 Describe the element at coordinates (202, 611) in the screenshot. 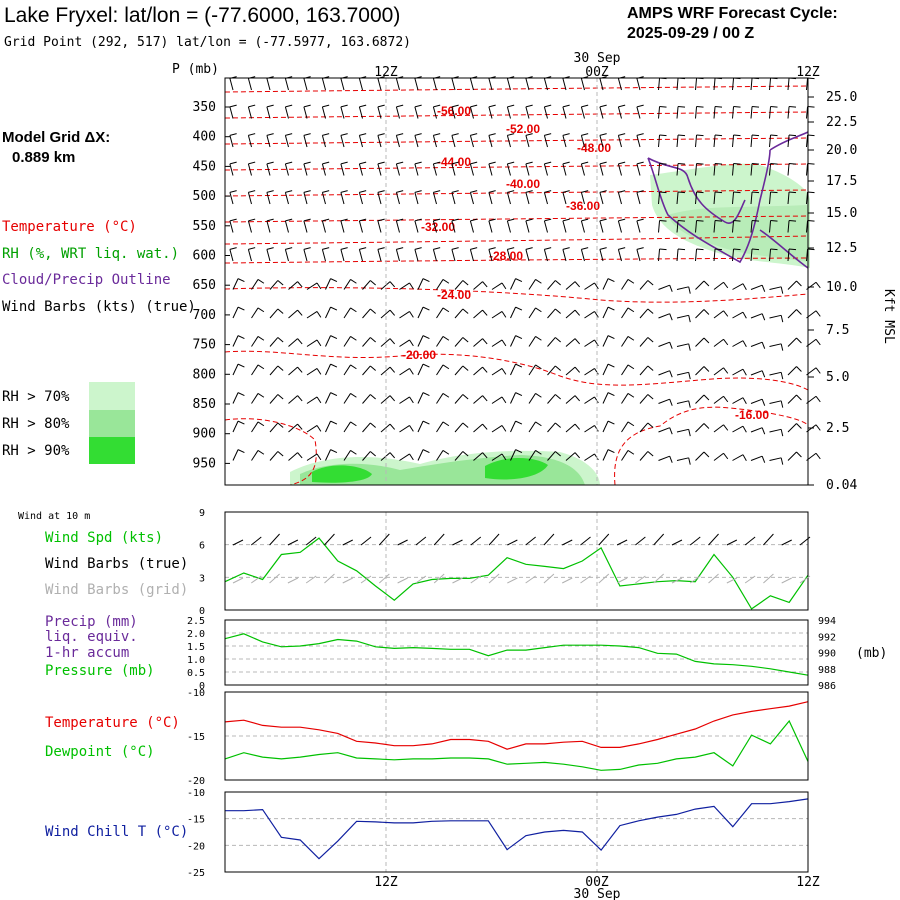

I see `y-tick-label: 0` at that location.